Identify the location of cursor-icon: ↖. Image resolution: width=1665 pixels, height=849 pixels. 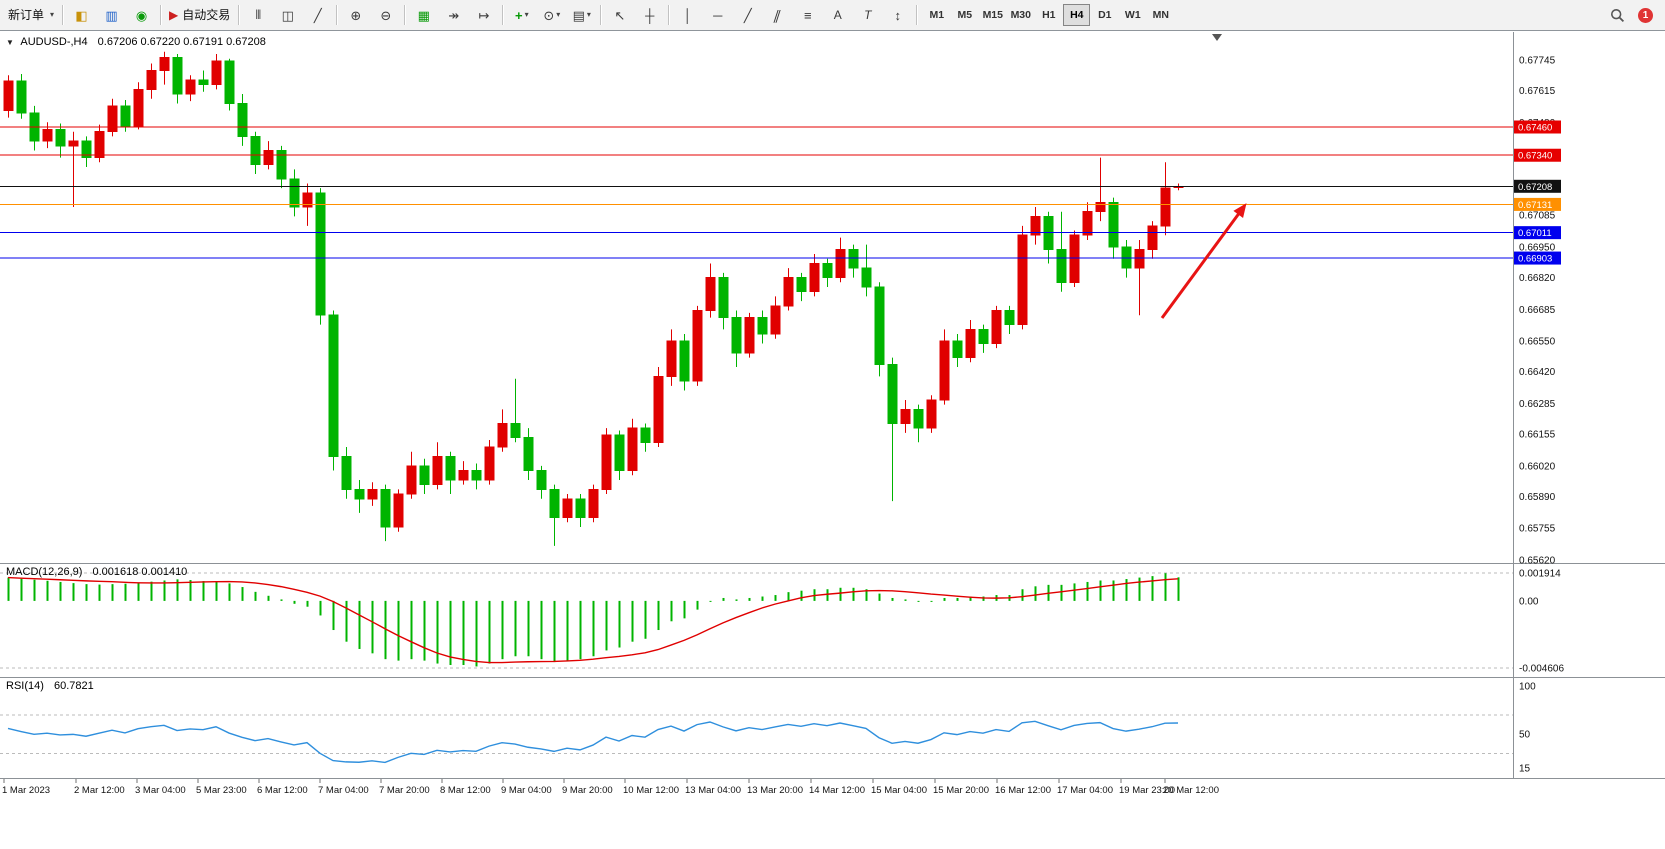
(620, 15).